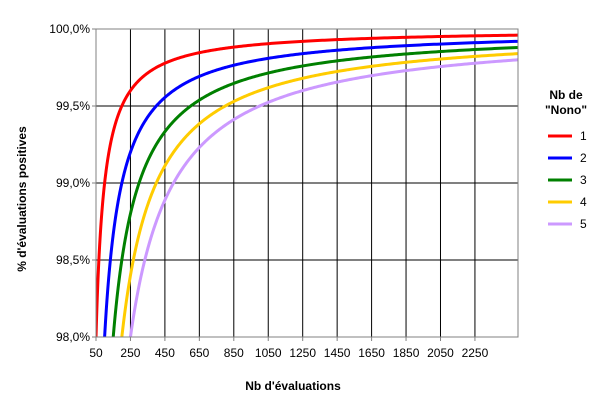 The width and height of the screenshot is (612, 408). Describe the element at coordinates (234, 353) in the screenshot. I see `x-tick-label: 850` at that location.